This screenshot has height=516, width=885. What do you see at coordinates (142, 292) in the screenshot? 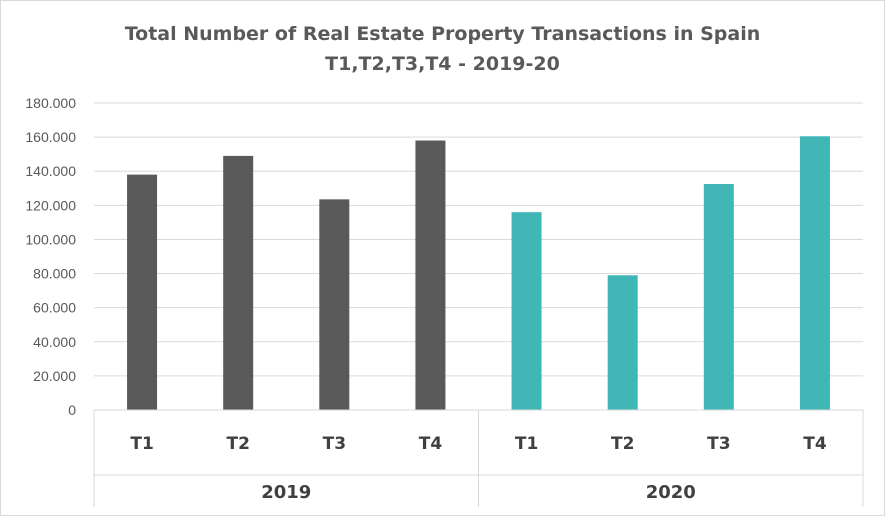
I see `bar-2019-T1` at bounding box center [142, 292].